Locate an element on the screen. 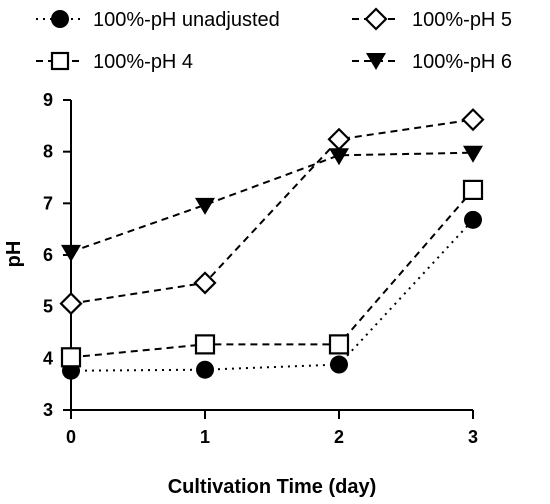  y-tick-label: 6 is located at coordinates (48, 255).